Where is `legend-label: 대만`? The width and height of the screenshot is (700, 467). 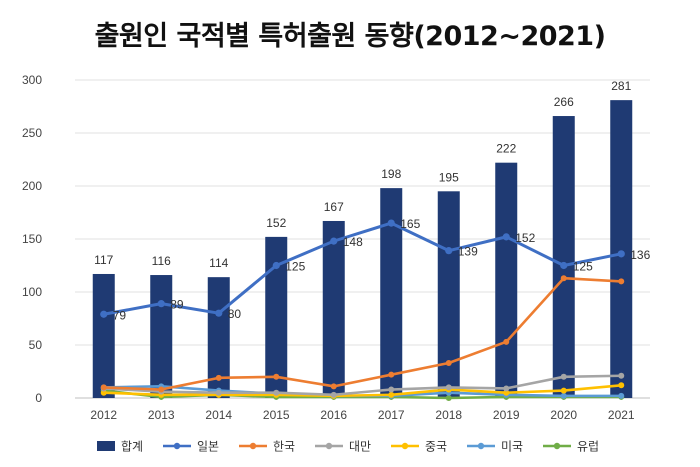 legend-label: 대만 is located at coordinates (360, 447).